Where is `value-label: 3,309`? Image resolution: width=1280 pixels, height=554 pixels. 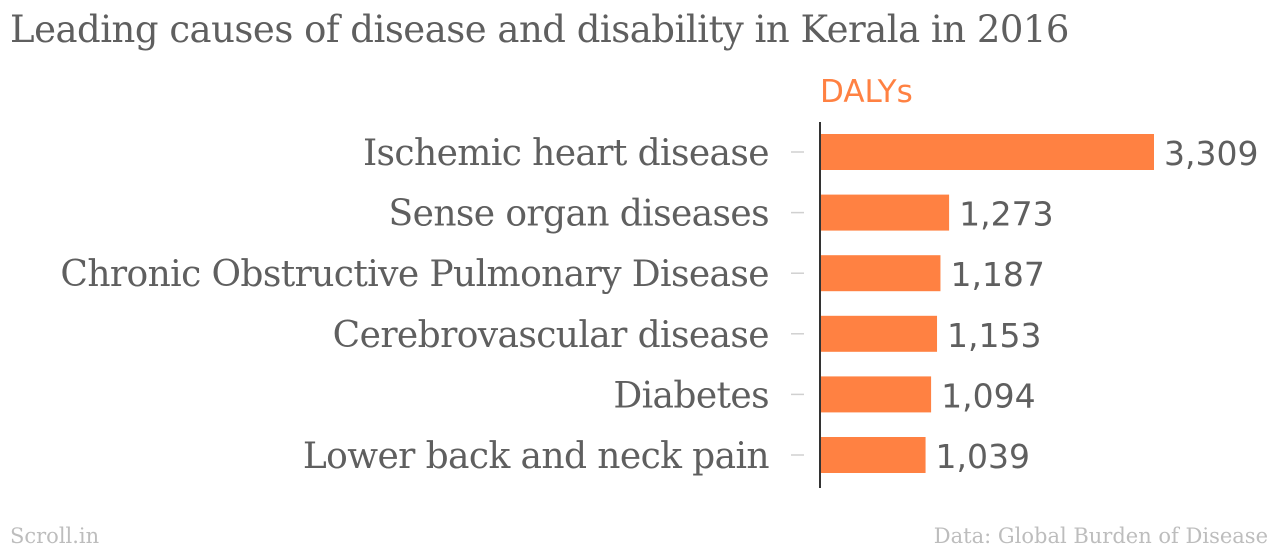
value-label: 3,309 is located at coordinates (1211, 153).